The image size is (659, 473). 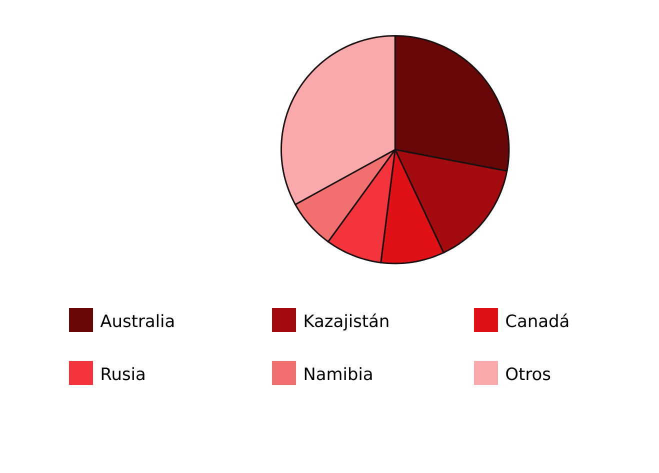 I want to click on legend-label: Namibia, so click(x=338, y=373).